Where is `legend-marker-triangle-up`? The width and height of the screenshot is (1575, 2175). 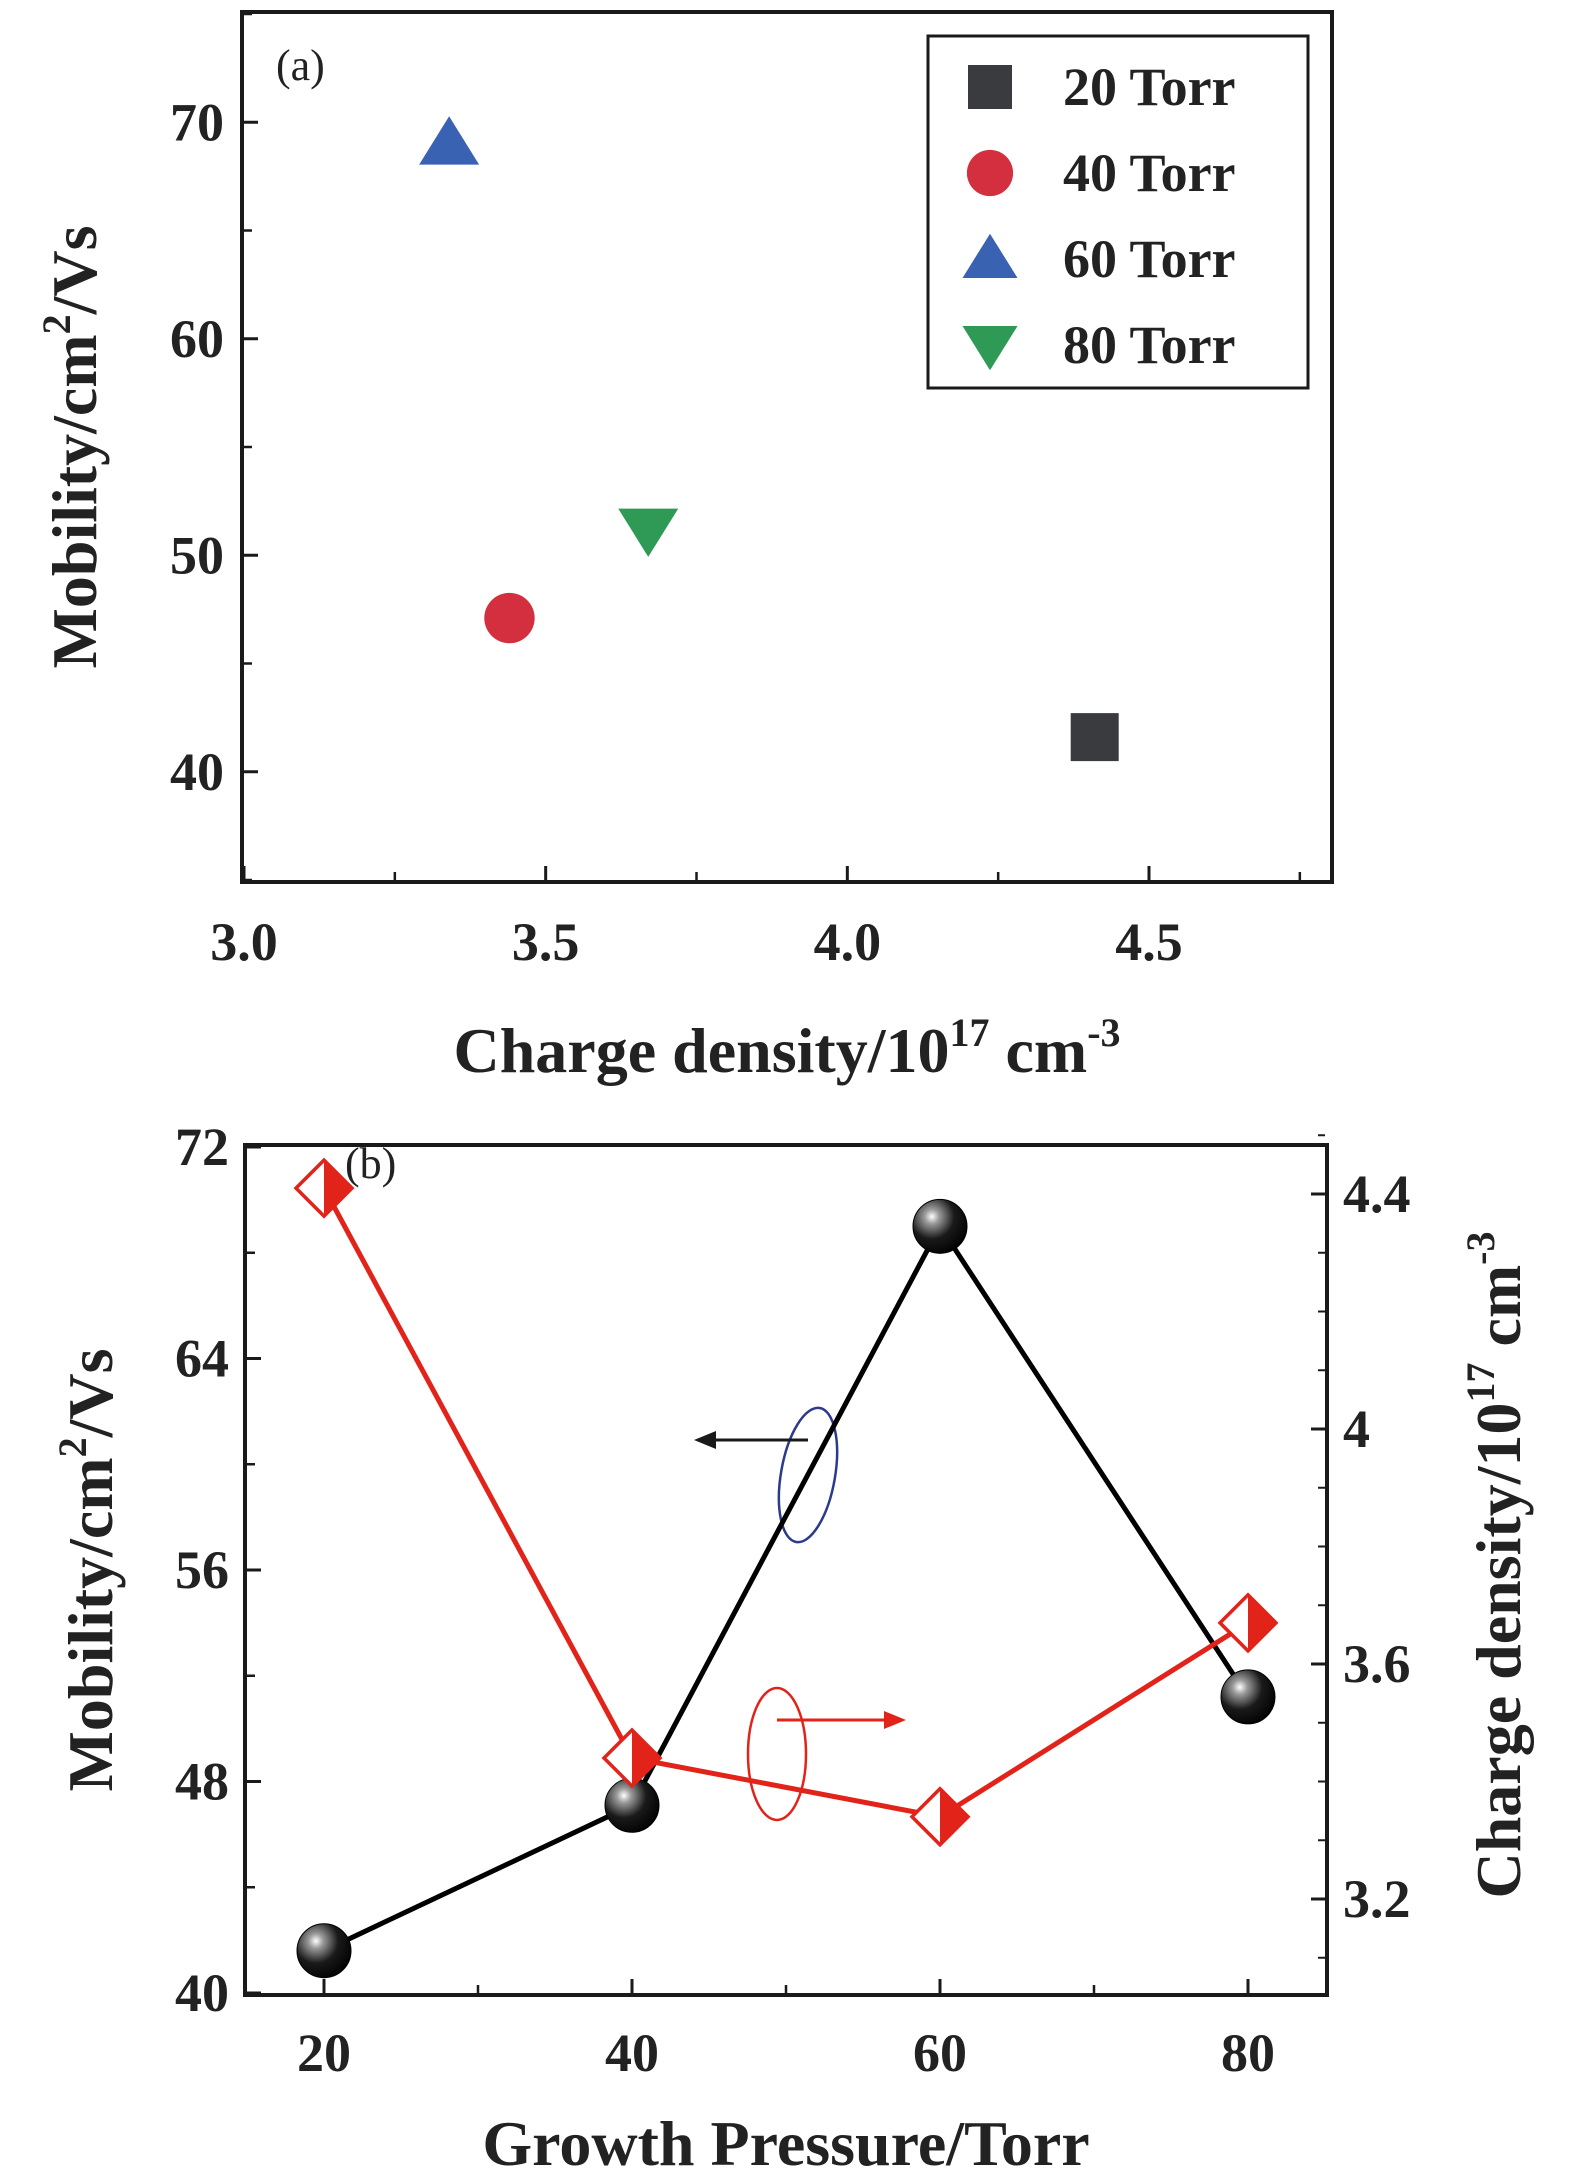
legend-marker-triangle-up is located at coordinates (990, 255).